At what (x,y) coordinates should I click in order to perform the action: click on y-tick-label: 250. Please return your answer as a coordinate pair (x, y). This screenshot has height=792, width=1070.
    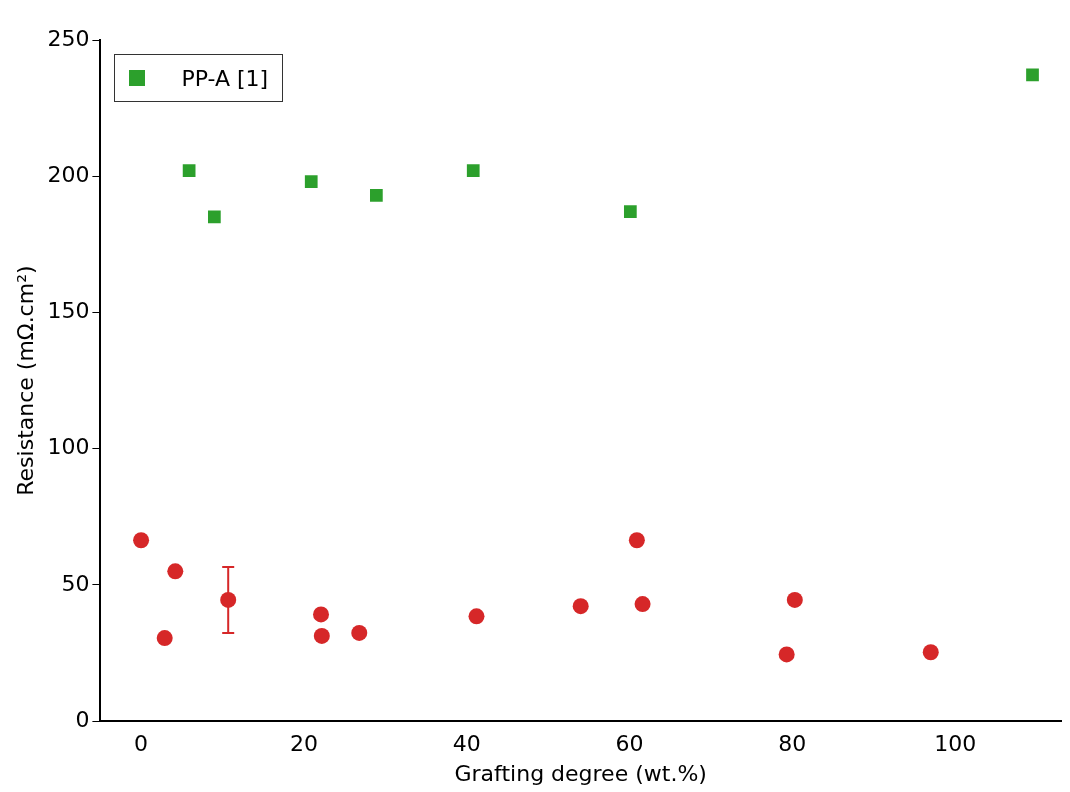
    Looking at the image, I should click on (68, 38).